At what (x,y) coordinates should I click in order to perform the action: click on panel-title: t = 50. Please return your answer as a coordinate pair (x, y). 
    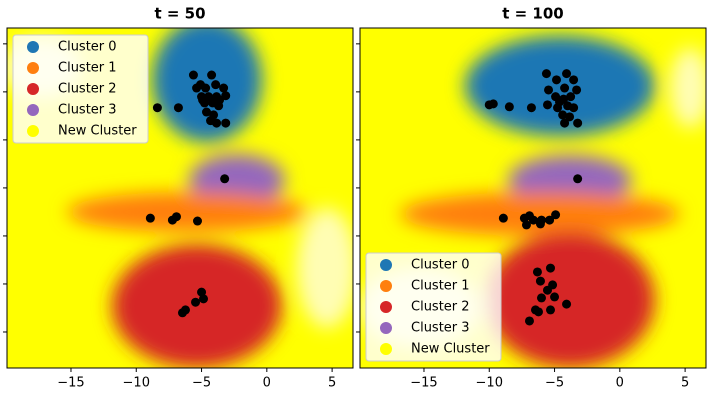
    Looking at the image, I should click on (179, 14).